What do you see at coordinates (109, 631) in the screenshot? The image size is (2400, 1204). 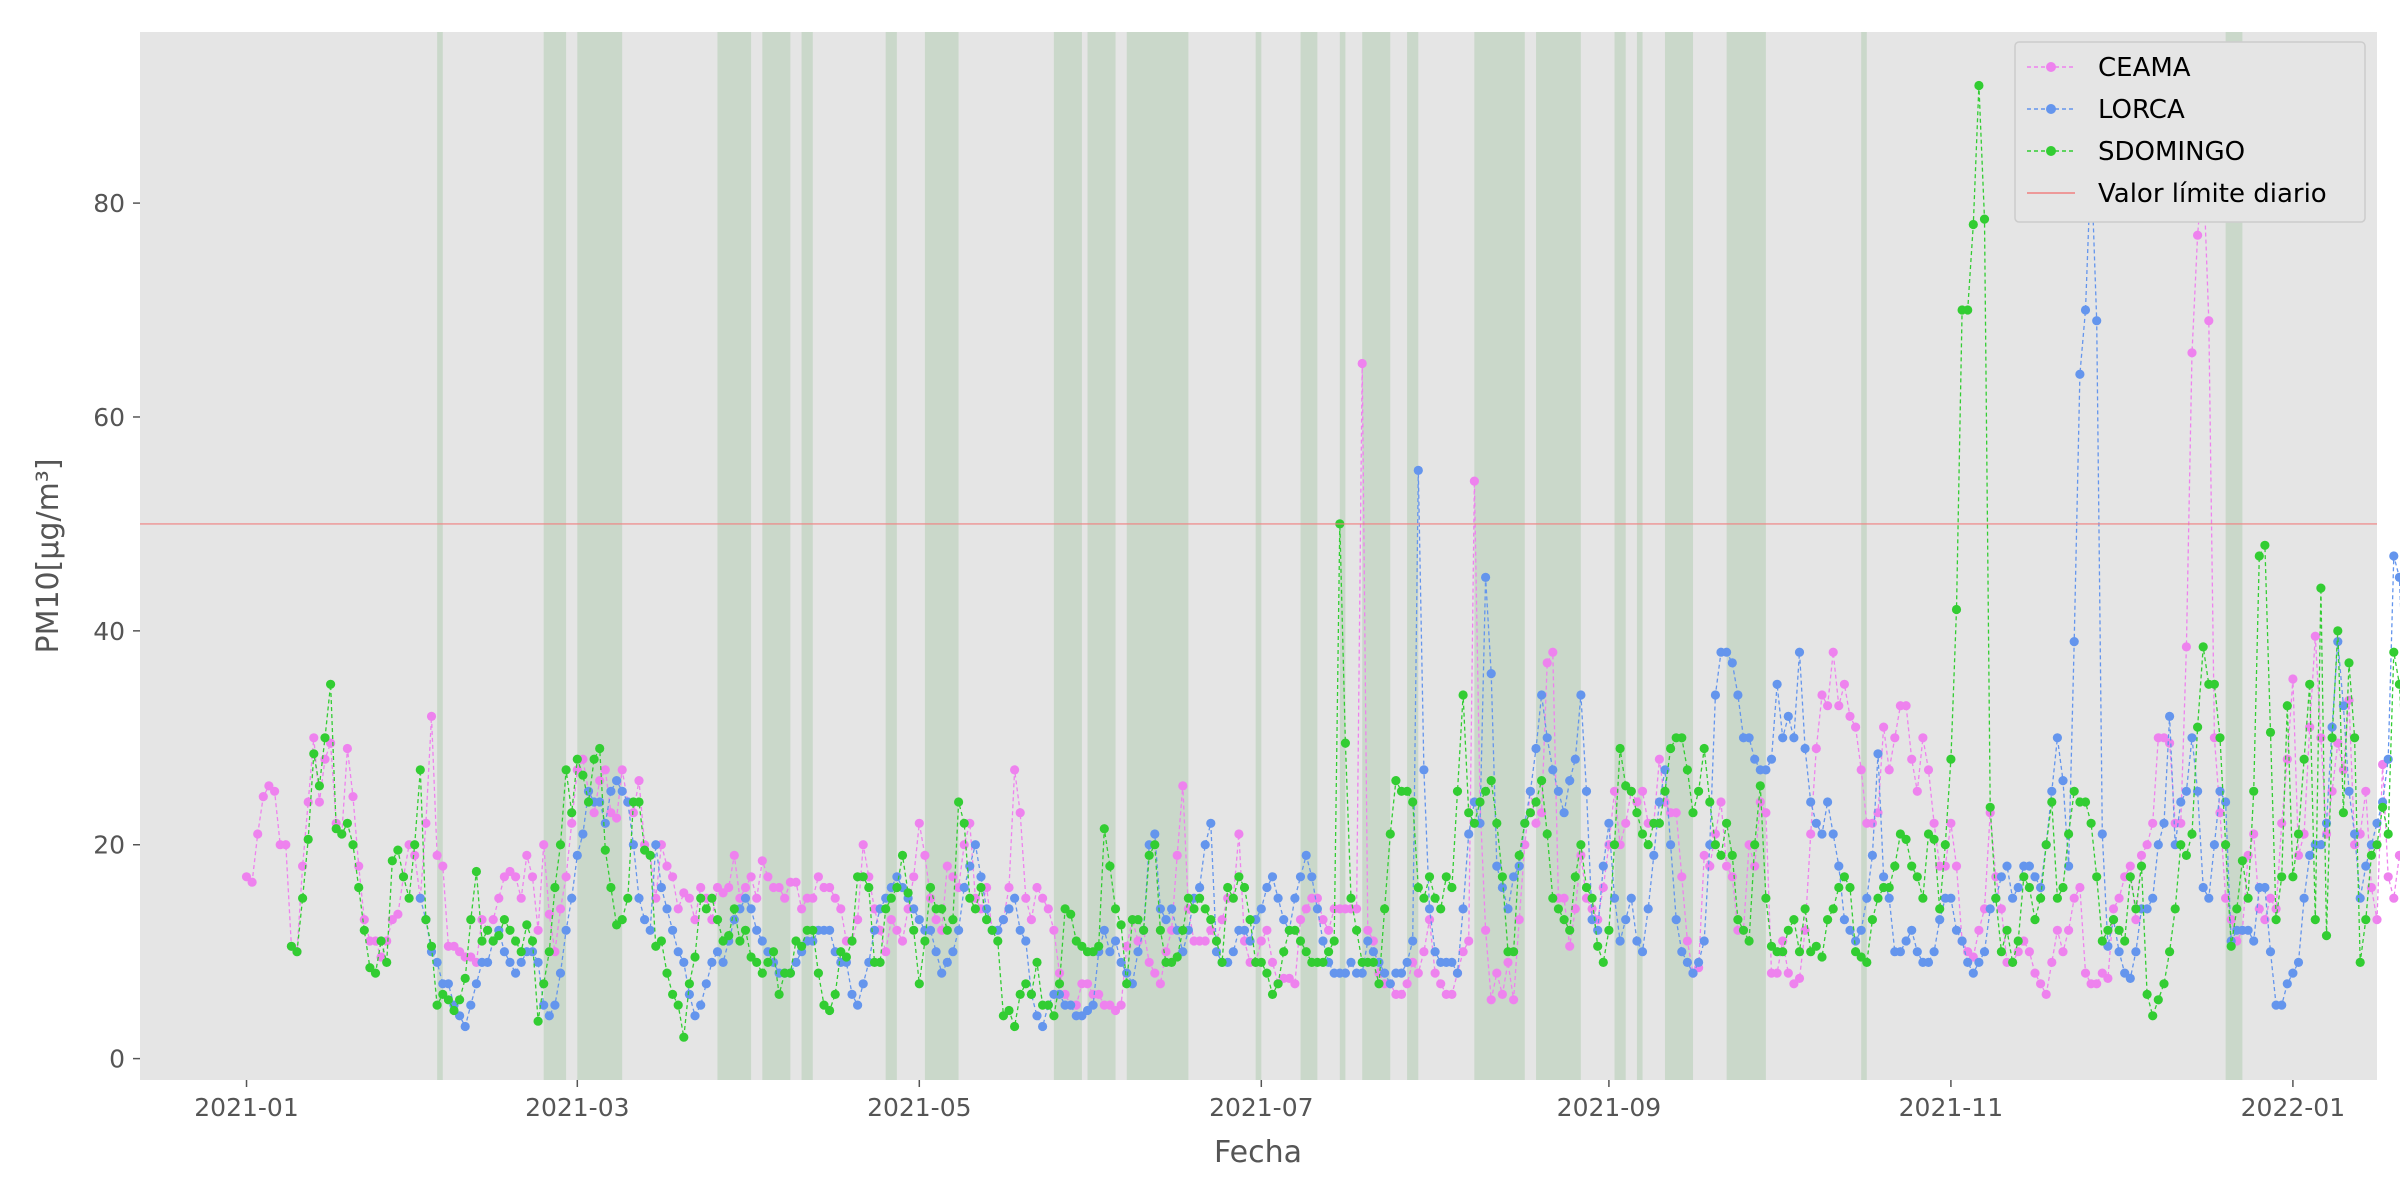 I see `y-tick-label: 40` at bounding box center [109, 631].